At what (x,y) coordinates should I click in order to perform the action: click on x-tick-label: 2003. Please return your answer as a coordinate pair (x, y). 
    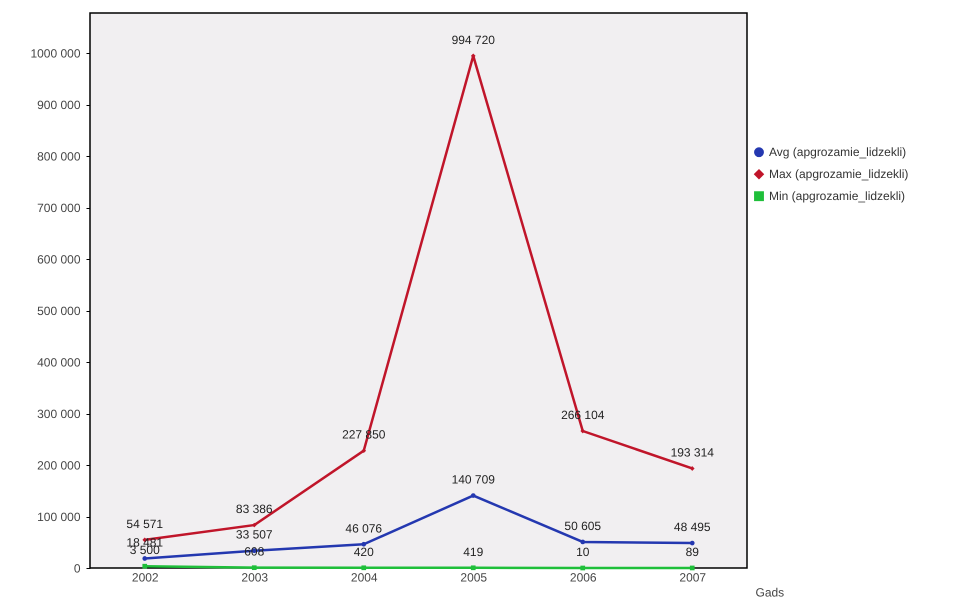
    Looking at the image, I should click on (254, 577).